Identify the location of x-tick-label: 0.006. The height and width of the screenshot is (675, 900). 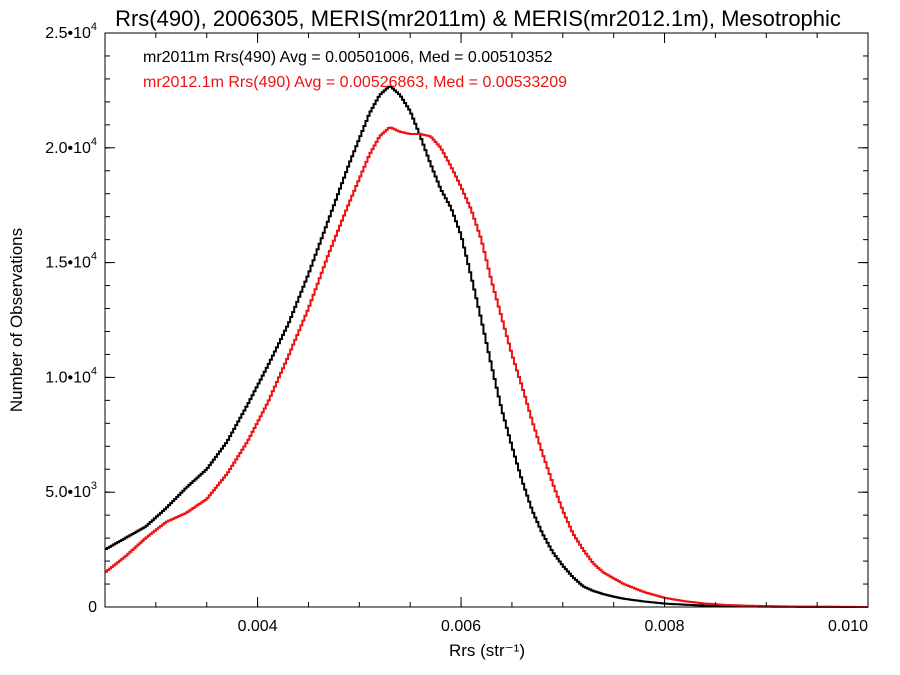
(461, 626).